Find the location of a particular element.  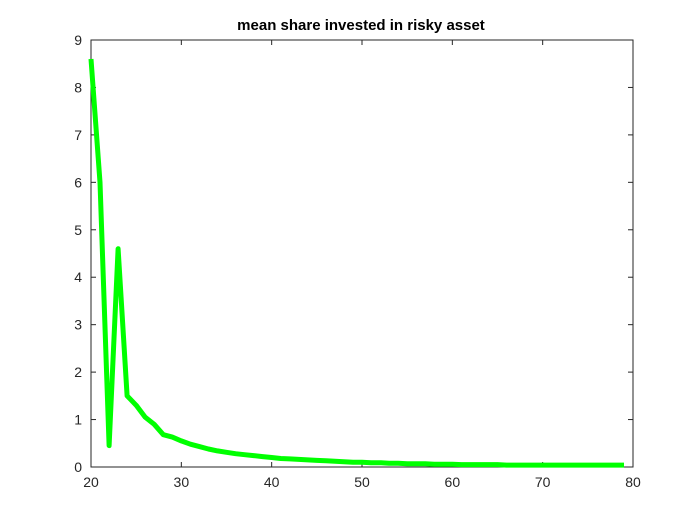

x-tick-label: 50 is located at coordinates (362, 482).